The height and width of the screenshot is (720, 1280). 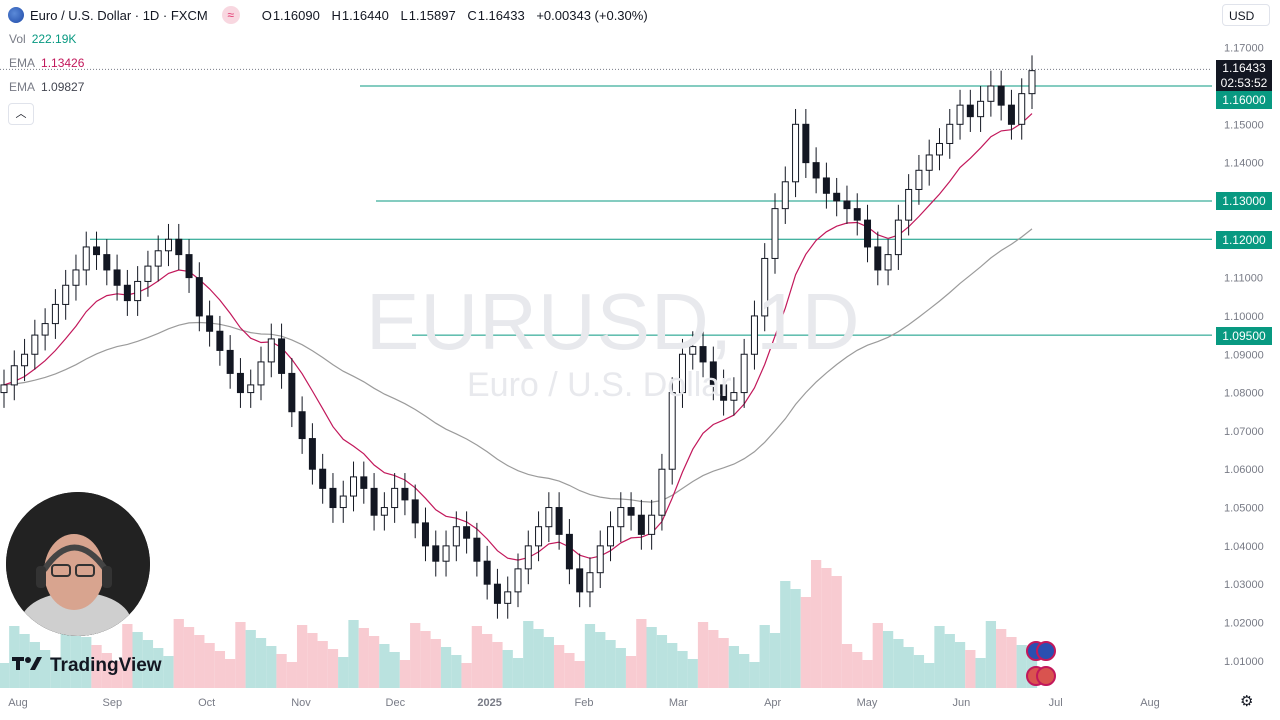 What do you see at coordinates (1244, 662) in the screenshot?
I see `y-tick-label: 1.01000` at bounding box center [1244, 662].